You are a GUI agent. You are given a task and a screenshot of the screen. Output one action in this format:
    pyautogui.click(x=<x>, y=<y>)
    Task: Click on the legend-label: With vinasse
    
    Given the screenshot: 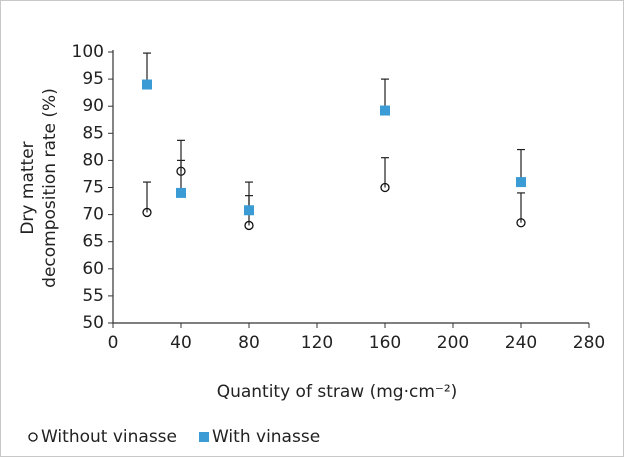 What is the action you would take?
    pyautogui.click(x=266, y=437)
    